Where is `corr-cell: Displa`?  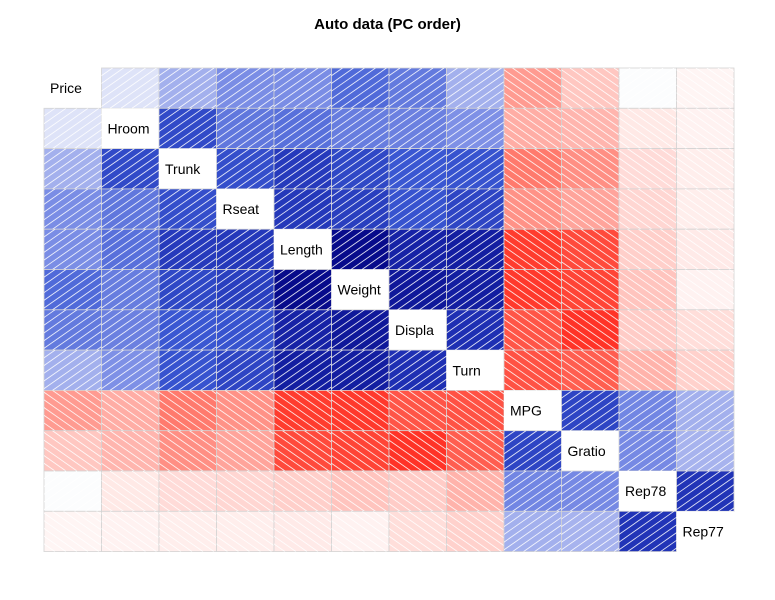
corr-cell: Displa is located at coordinates (418, 330).